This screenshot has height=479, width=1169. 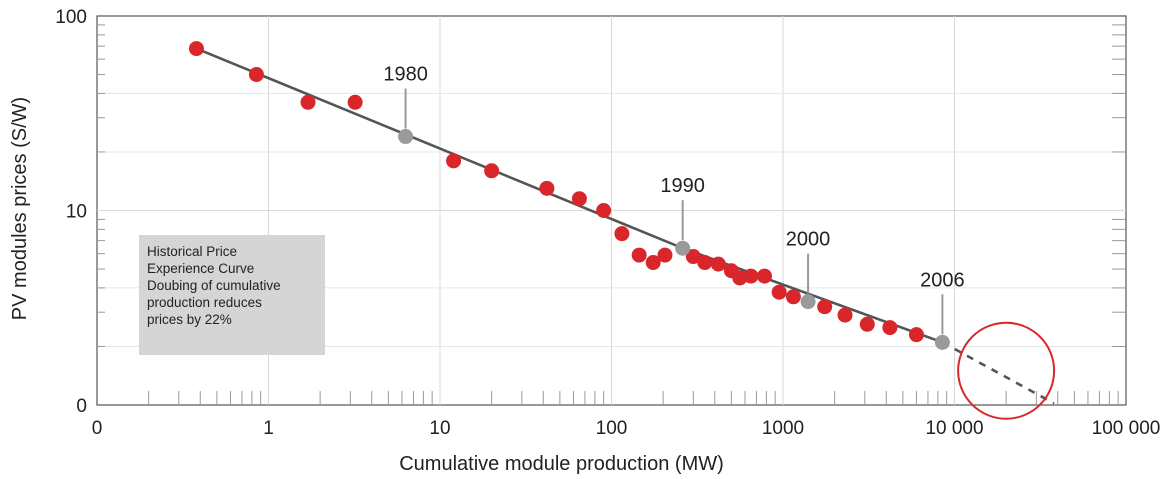 What do you see at coordinates (97, 428) in the screenshot?
I see `x-tick-label: 0` at bounding box center [97, 428].